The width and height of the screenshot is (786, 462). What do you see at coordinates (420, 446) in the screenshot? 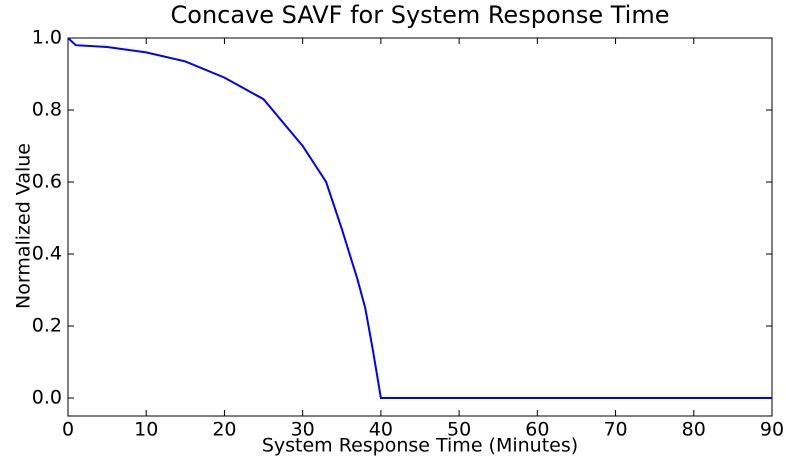
I see `x-axis-label: System Response Time (Minutes)` at bounding box center [420, 446].